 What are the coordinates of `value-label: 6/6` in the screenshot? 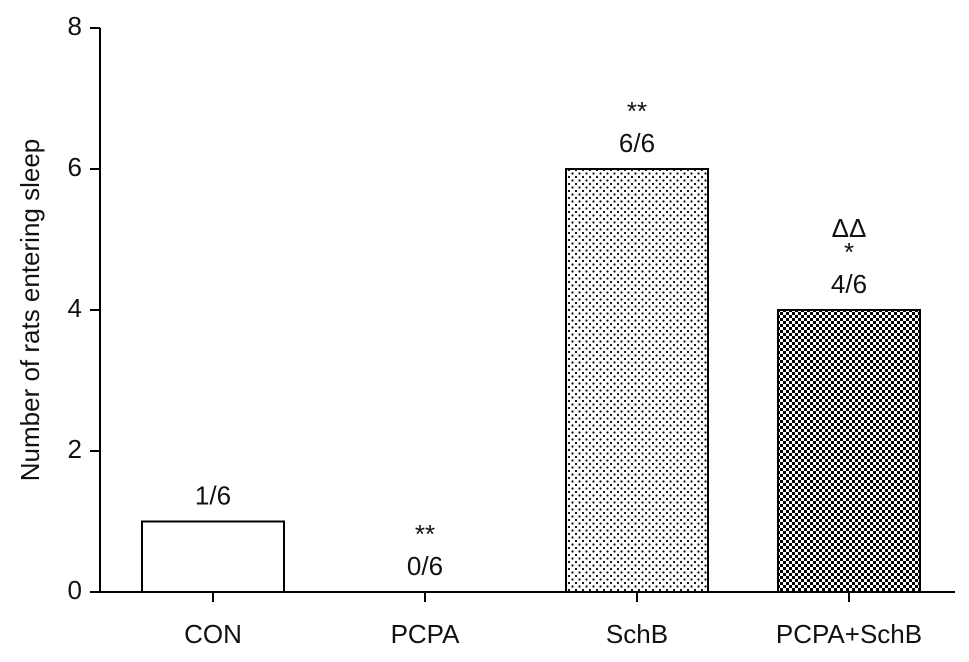 It's located at (637, 143).